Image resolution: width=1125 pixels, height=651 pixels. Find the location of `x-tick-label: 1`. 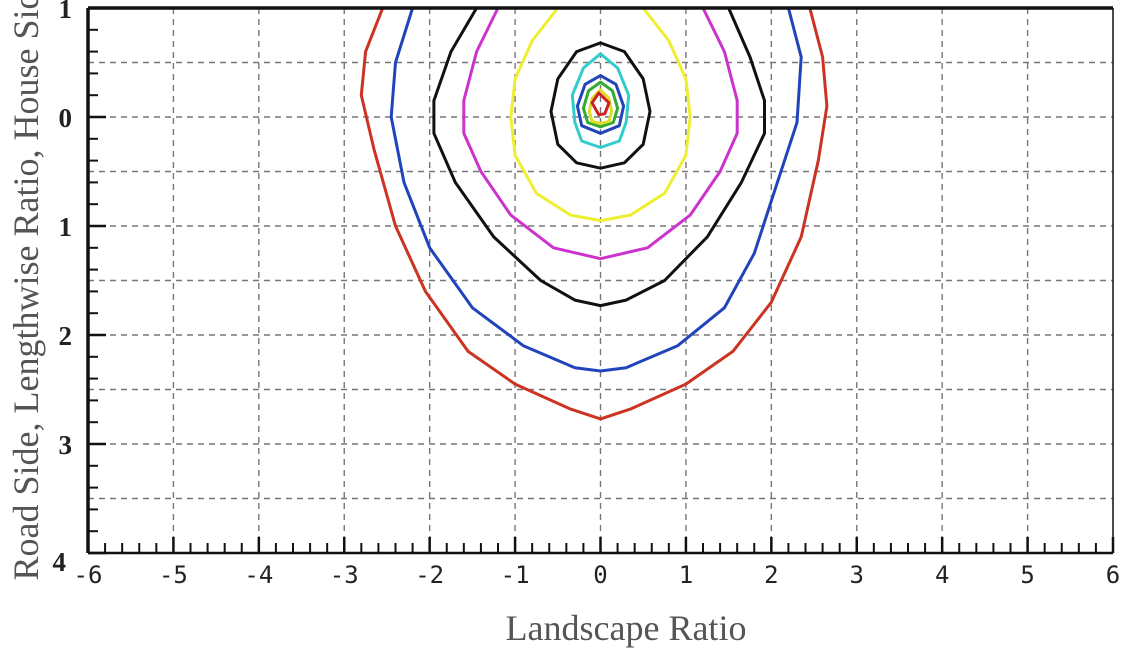

x-tick-label: 1 is located at coordinates (686, 575).